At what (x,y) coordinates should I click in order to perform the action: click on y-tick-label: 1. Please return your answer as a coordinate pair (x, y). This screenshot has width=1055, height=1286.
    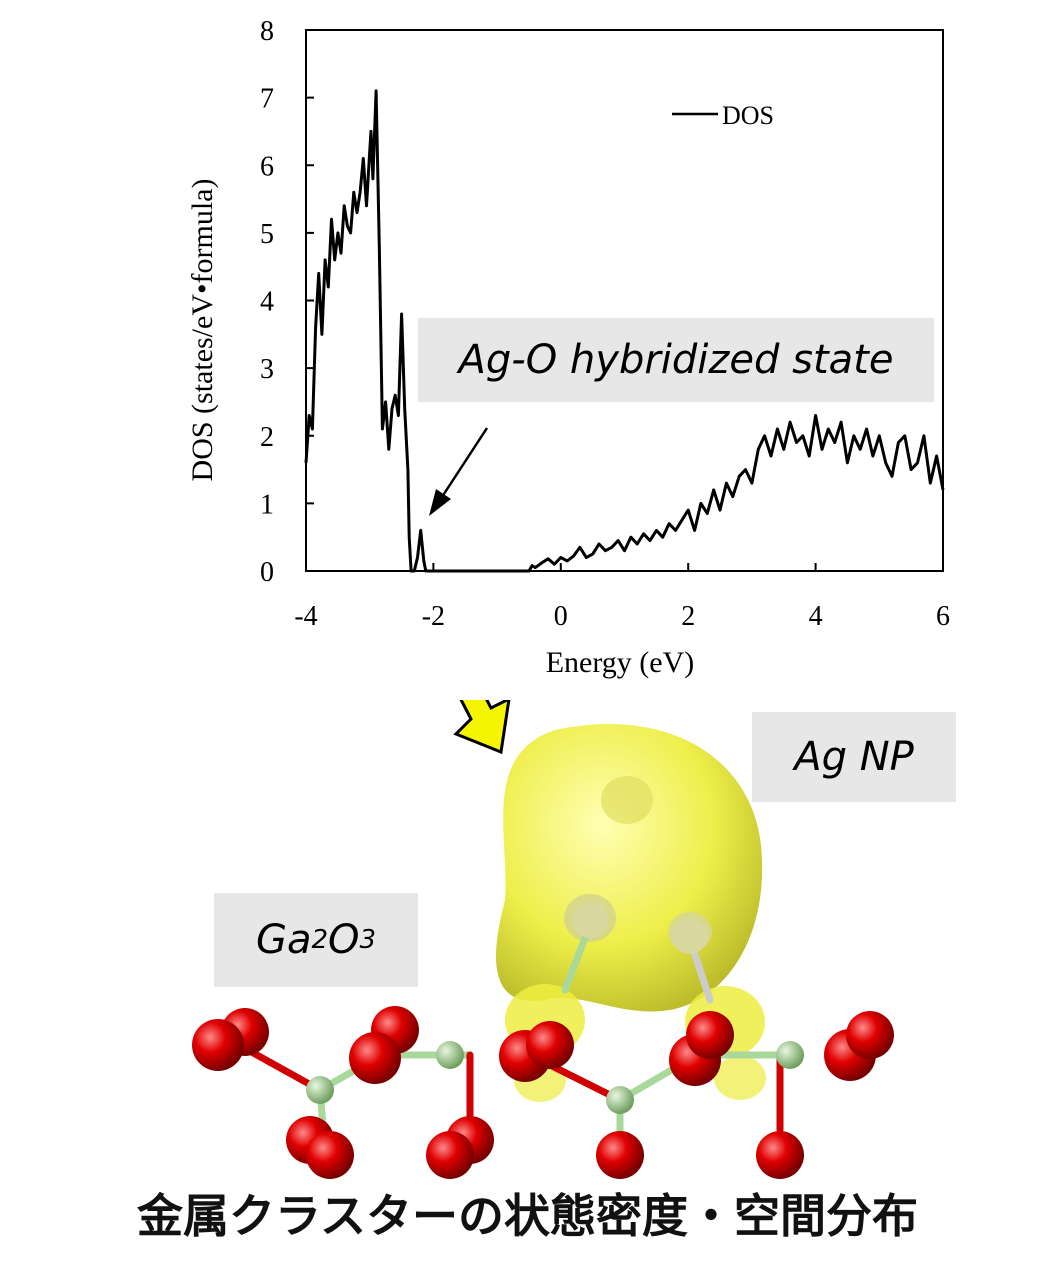
    Looking at the image, I should click on (267, 504).